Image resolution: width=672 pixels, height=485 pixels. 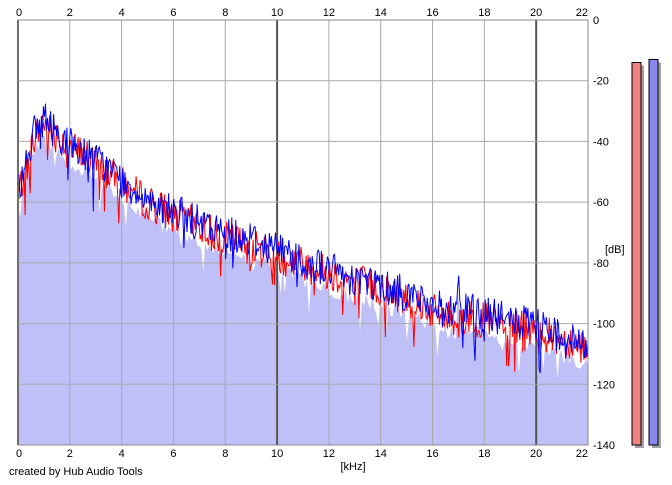 What do you see at coordinates (122, 454) in the screenshot?
I see `x-tick-label-bottom: 4` at bounding box center [122, 454].